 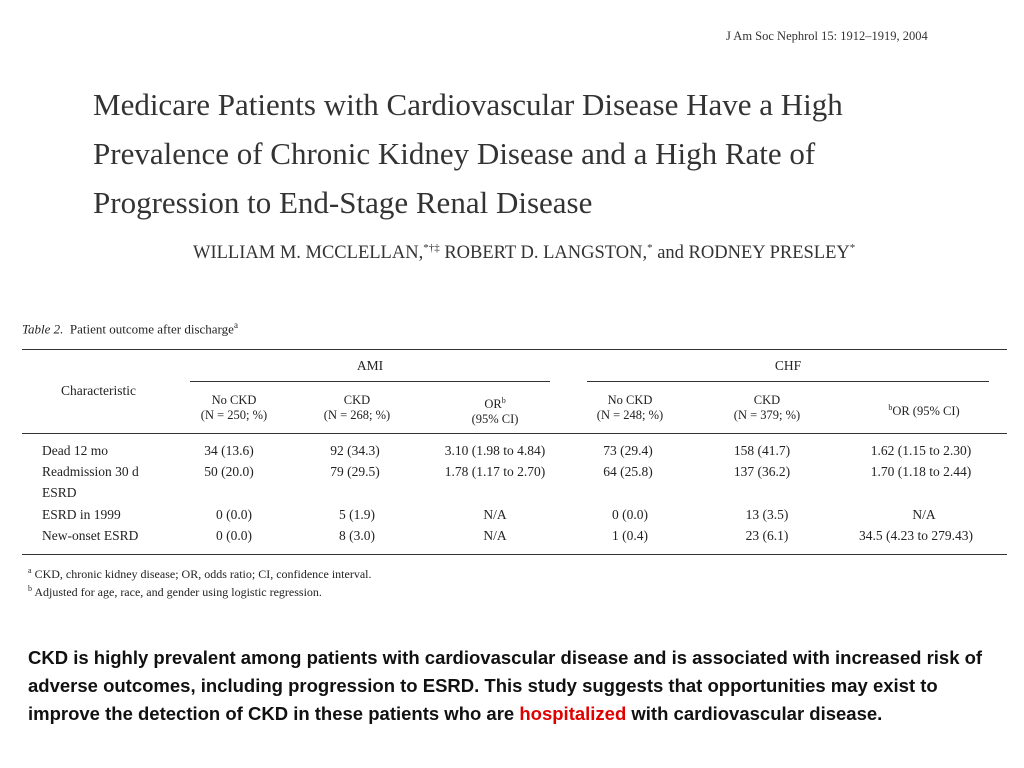 What do you see at coordinates (628, 450) in the screenshot?
I see `table-cell: 73 (29.4)` at bounding box center [628, 450].